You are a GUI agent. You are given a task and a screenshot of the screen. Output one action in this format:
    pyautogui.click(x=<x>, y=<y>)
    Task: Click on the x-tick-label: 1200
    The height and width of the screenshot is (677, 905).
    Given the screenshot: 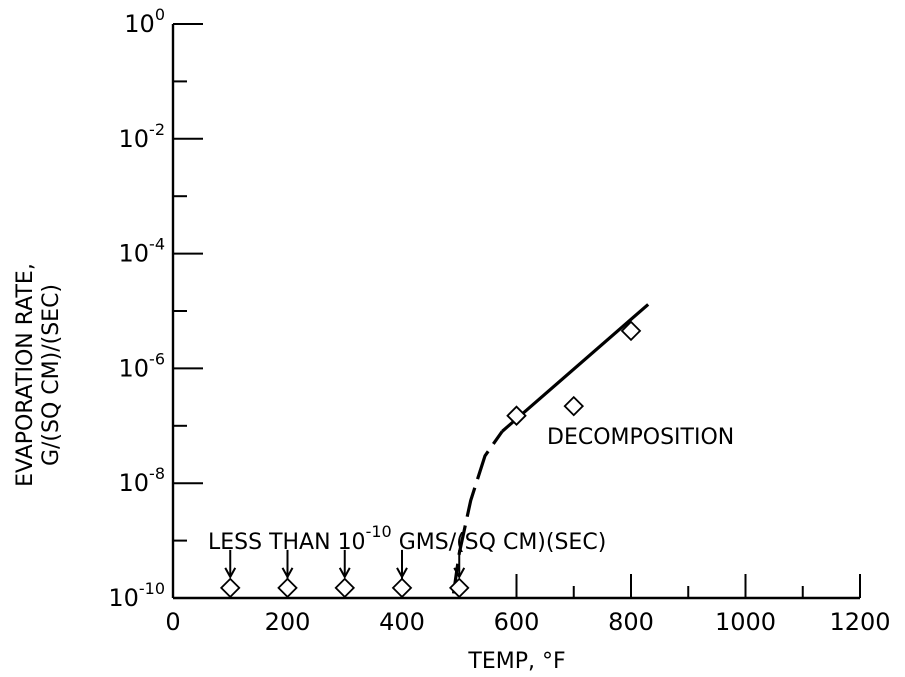 What is the action you would take?
    pyautogui.click(x=859, y=622)
    